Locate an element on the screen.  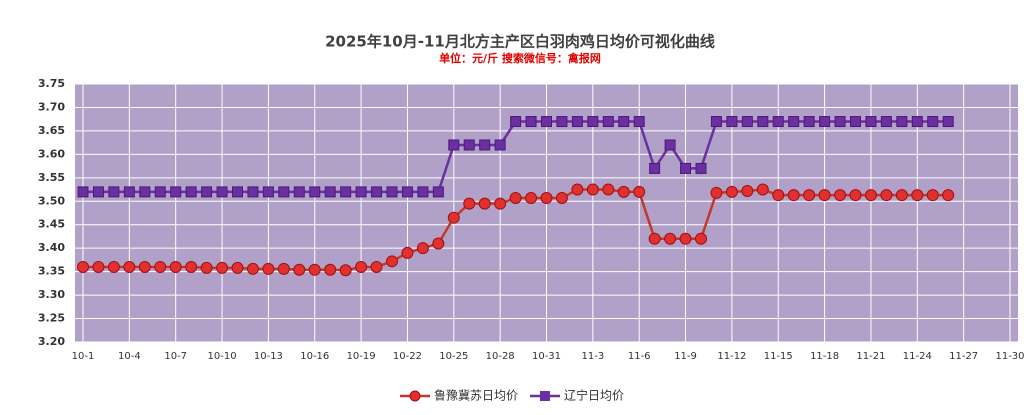
x-tick-label: 10-7 is located at coordinates (175, 356).